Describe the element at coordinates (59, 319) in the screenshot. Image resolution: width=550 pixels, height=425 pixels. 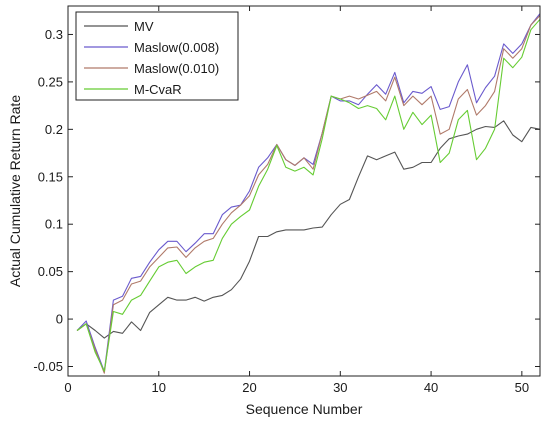
I see `y-tick-label: 0` at that location.